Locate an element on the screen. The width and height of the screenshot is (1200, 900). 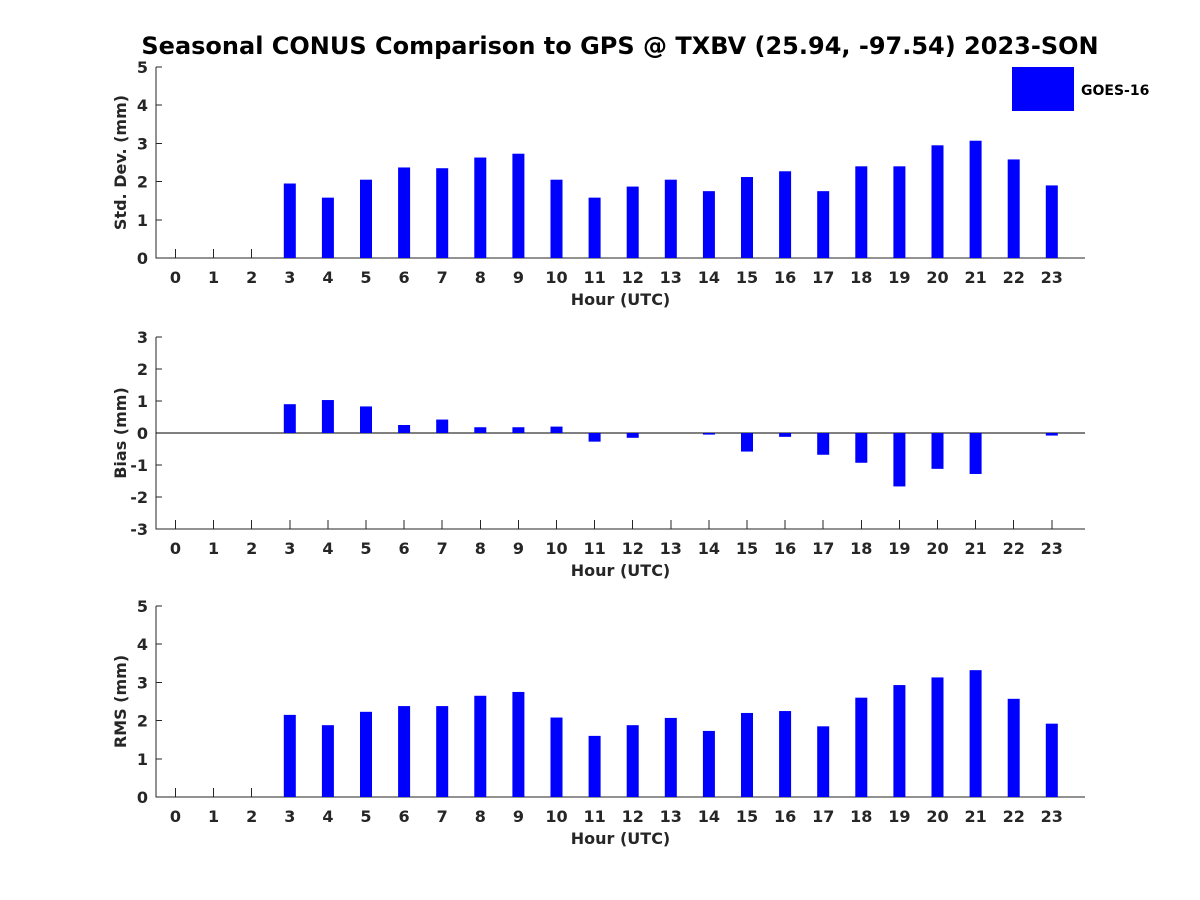
y-axis-label: RMS (mm) is located at coordinates (120, 701).